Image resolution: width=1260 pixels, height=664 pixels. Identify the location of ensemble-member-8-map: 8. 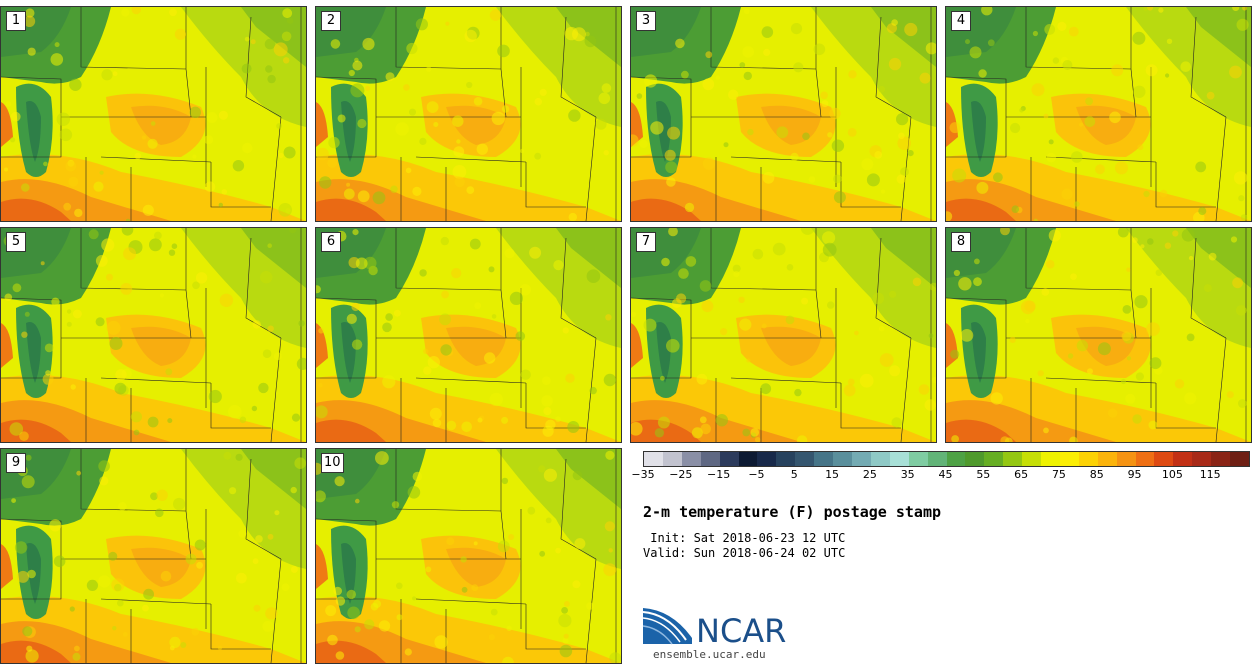
(1098, 335).